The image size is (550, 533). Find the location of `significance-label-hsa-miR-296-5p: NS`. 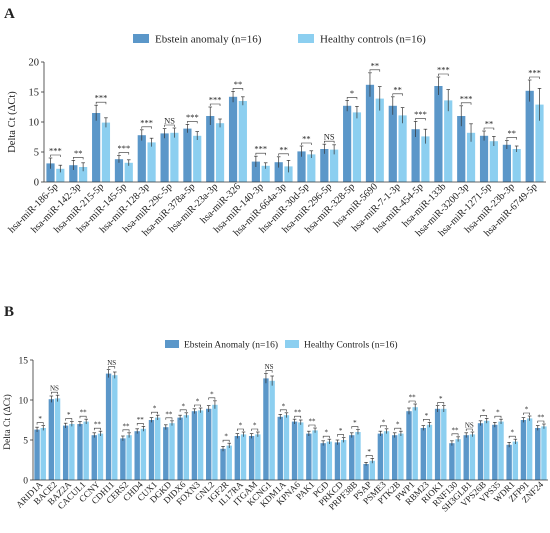

significance-label-hsa-miR-296-5p: NS is located at coordinates (329, 137).